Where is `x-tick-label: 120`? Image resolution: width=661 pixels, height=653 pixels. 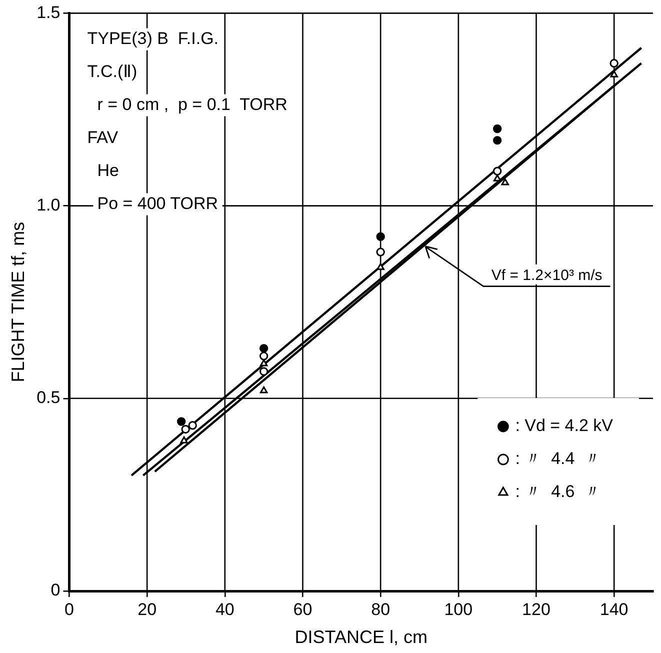 x-tick-label: 120 is located at coordinates (536, 609).